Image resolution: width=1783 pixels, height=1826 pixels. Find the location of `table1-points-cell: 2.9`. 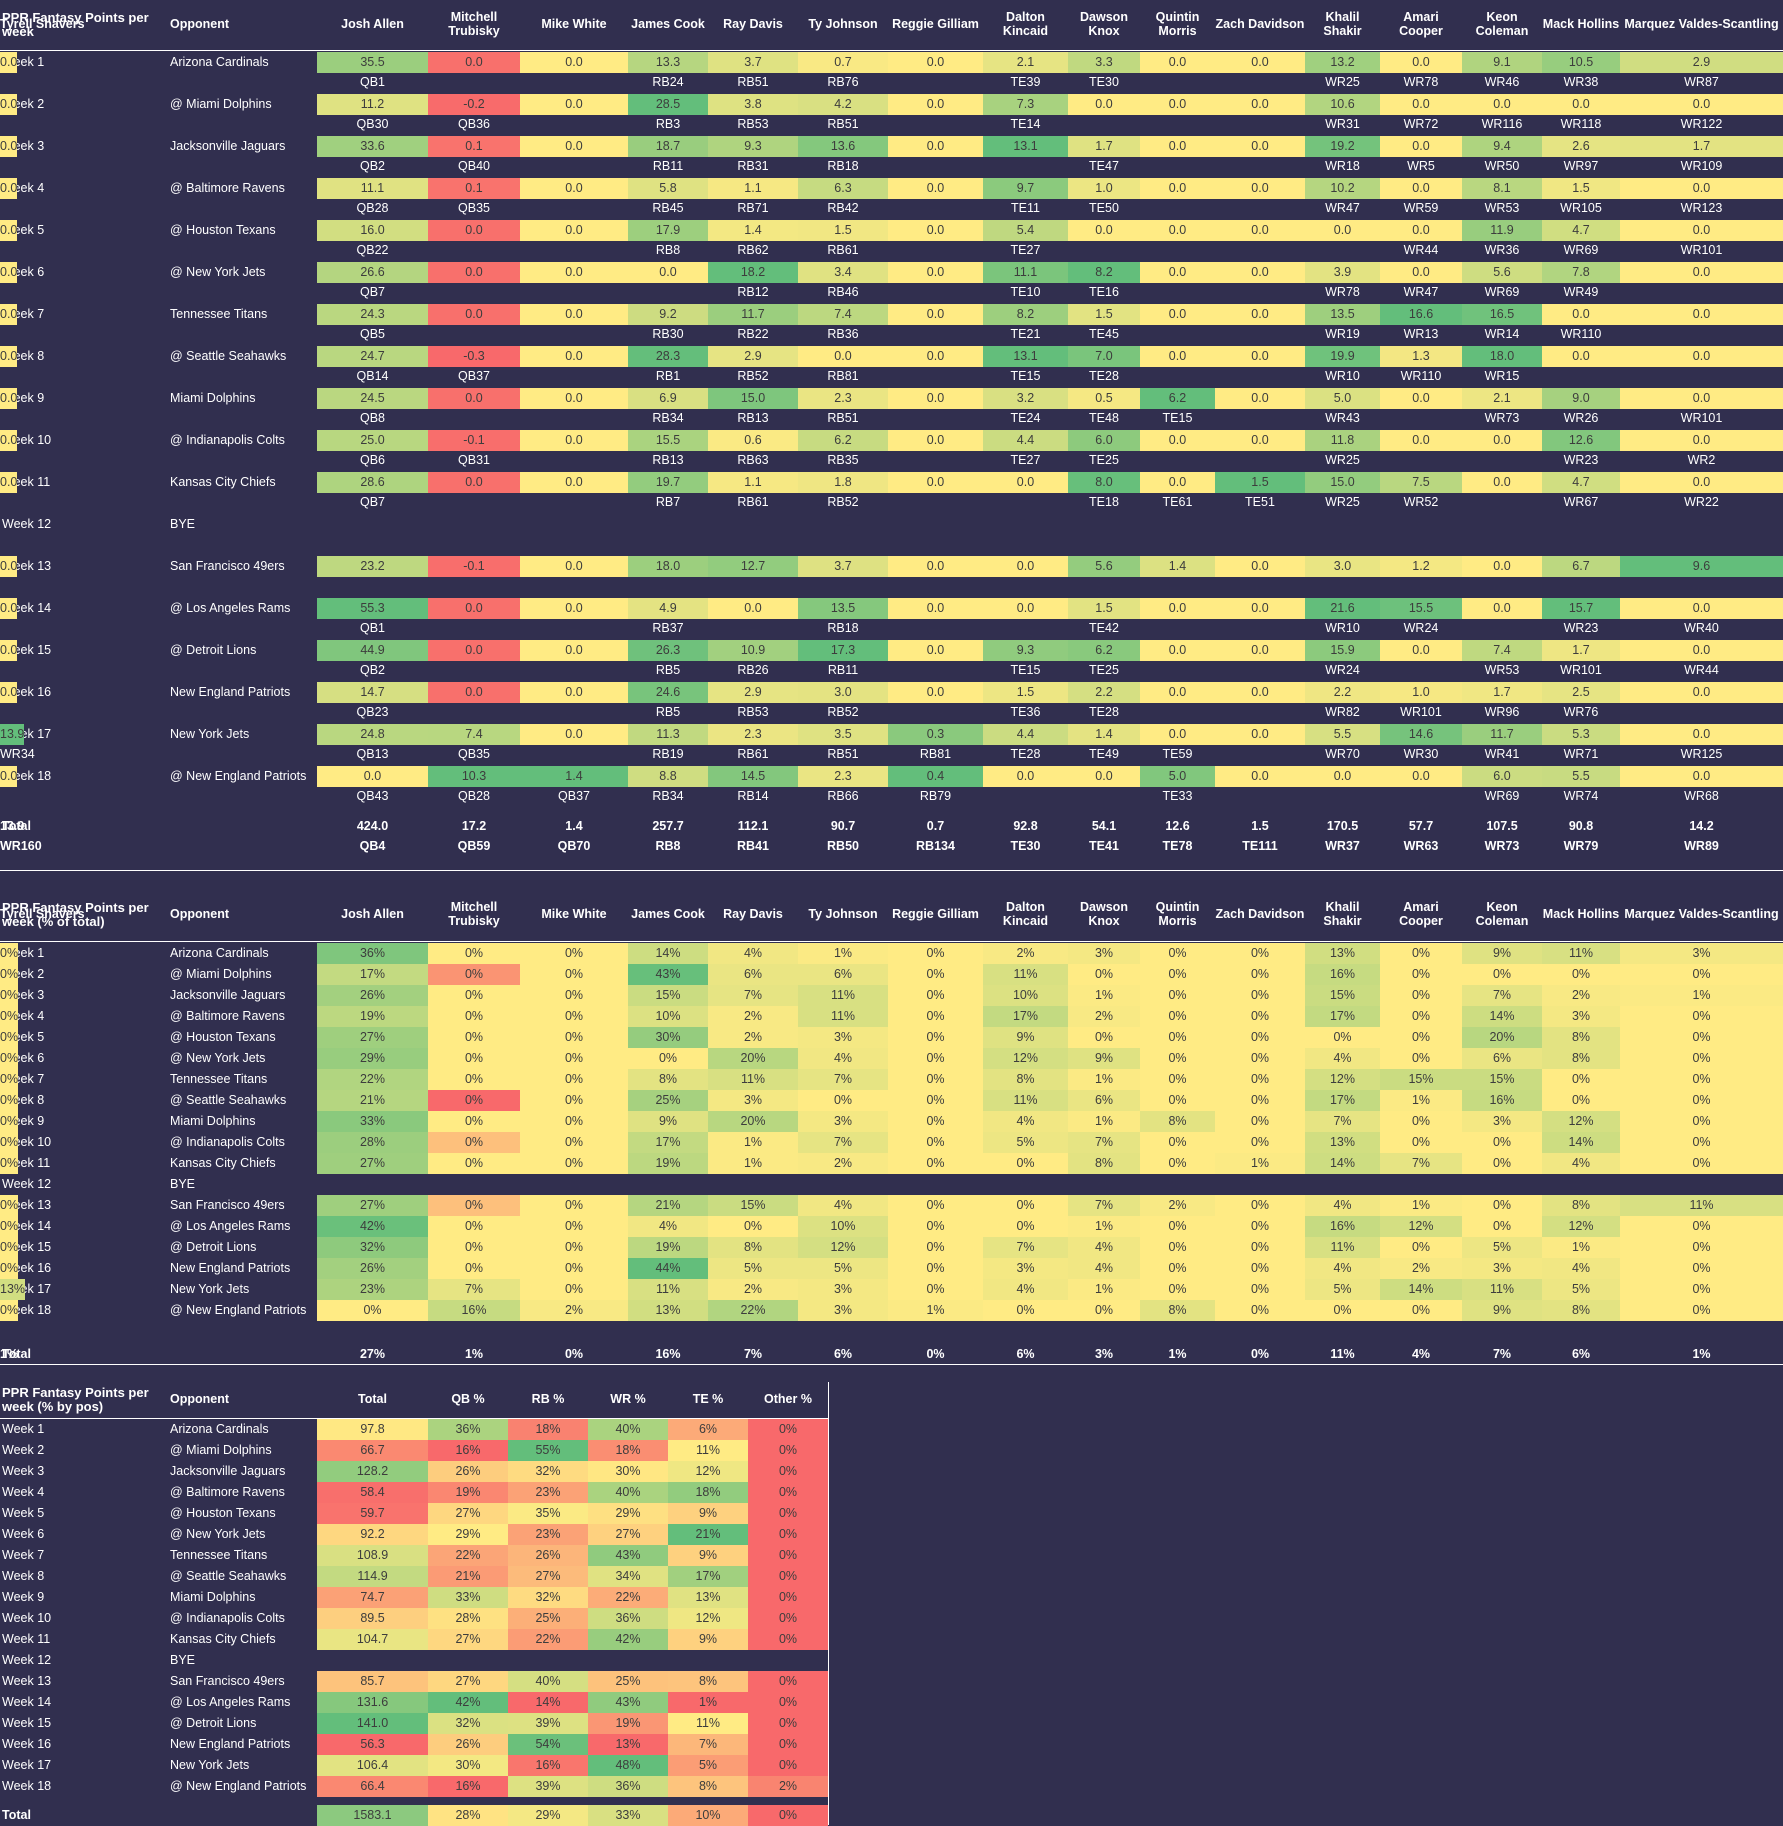

table1-points-cell: 2.9 is located at coordinates (753, 356).